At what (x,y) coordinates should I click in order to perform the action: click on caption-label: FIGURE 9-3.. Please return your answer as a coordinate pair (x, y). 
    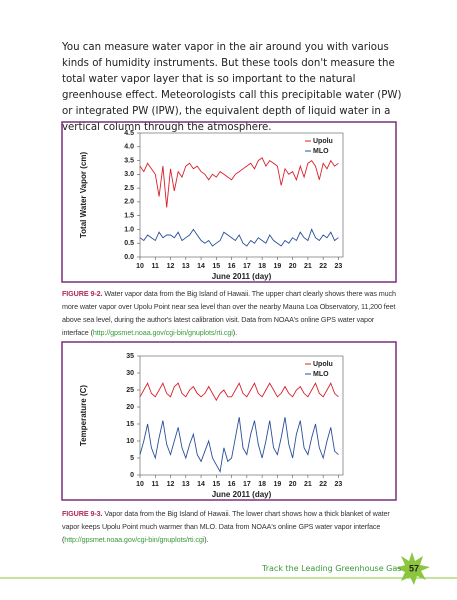
    Looking at the image, I should click on (82, 513).